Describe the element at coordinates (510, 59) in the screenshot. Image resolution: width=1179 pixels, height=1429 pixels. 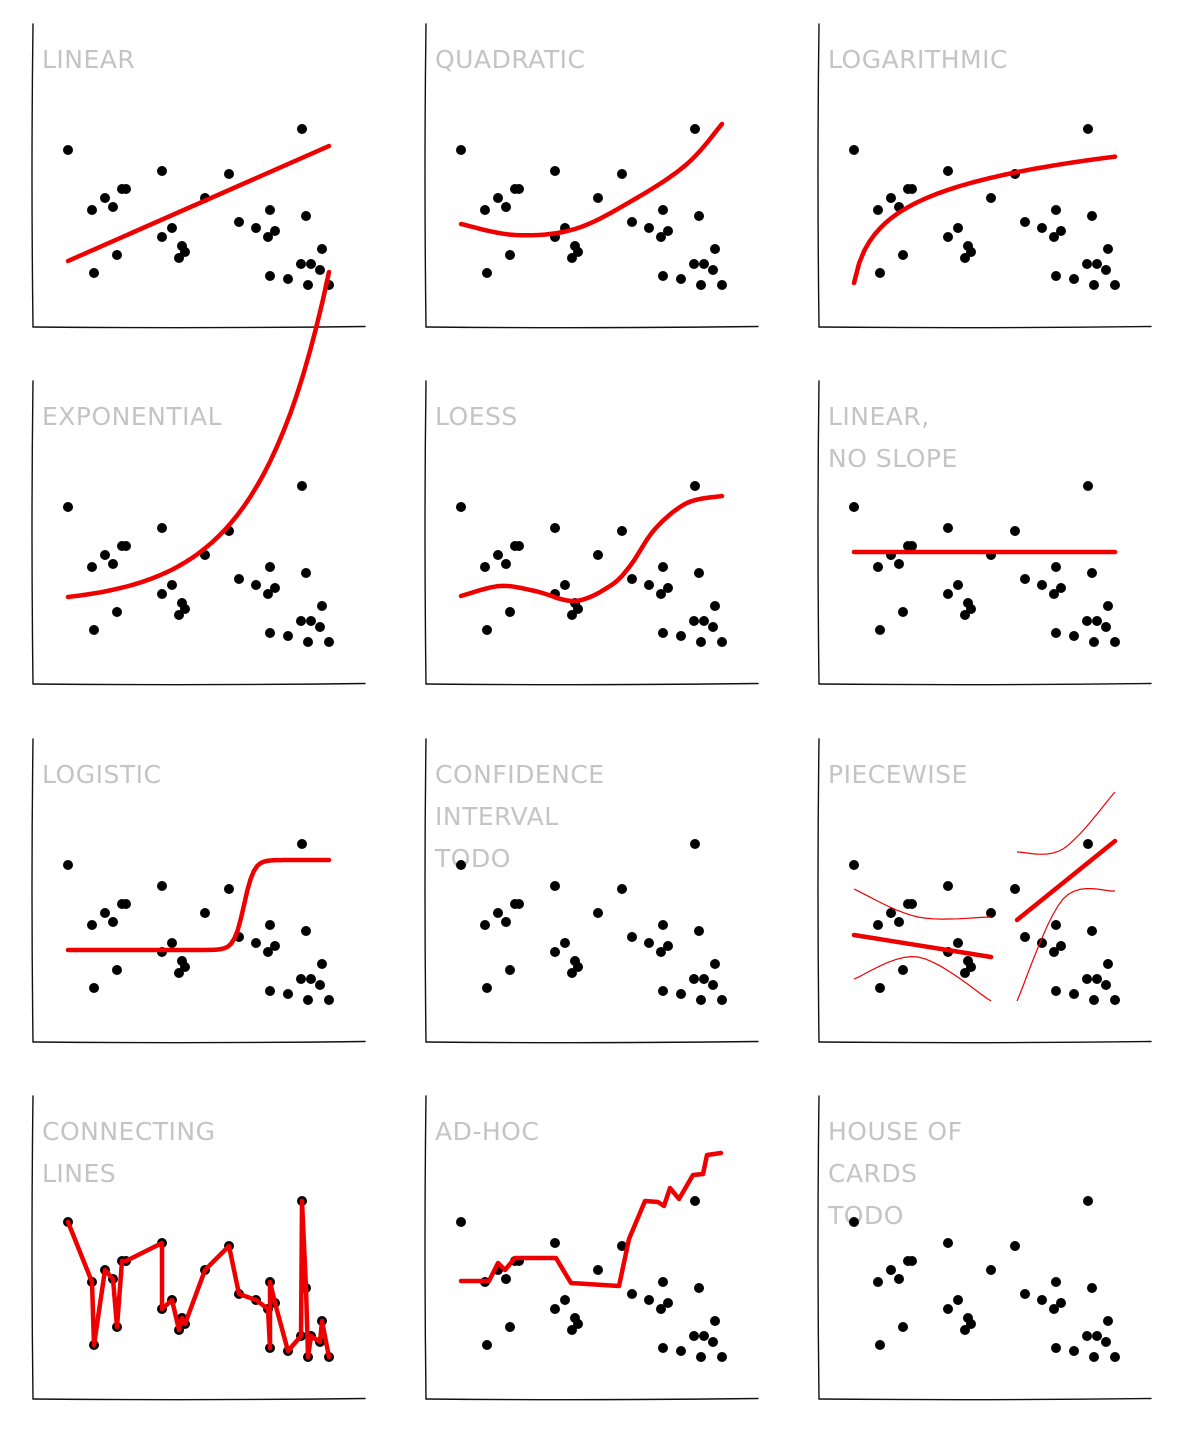
I see `panel-title: QUADRATIC` at that location.